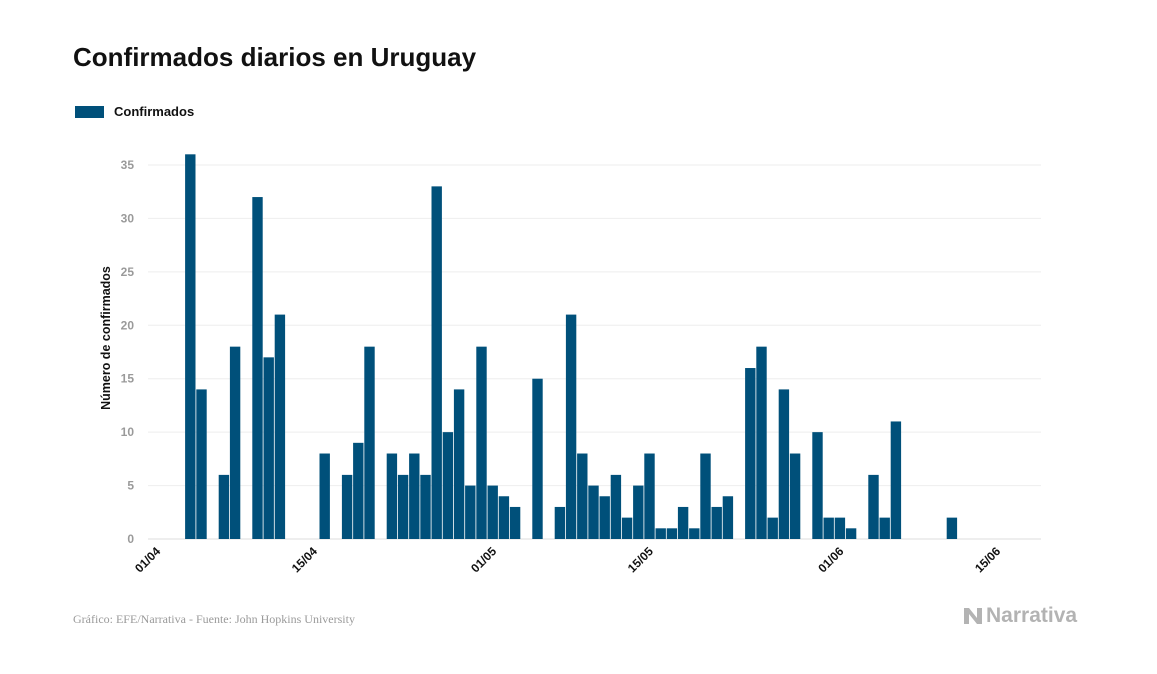 This screenshot has width=1157, height=674. I want to click on y-tick-label: 10, so click(128, 432).